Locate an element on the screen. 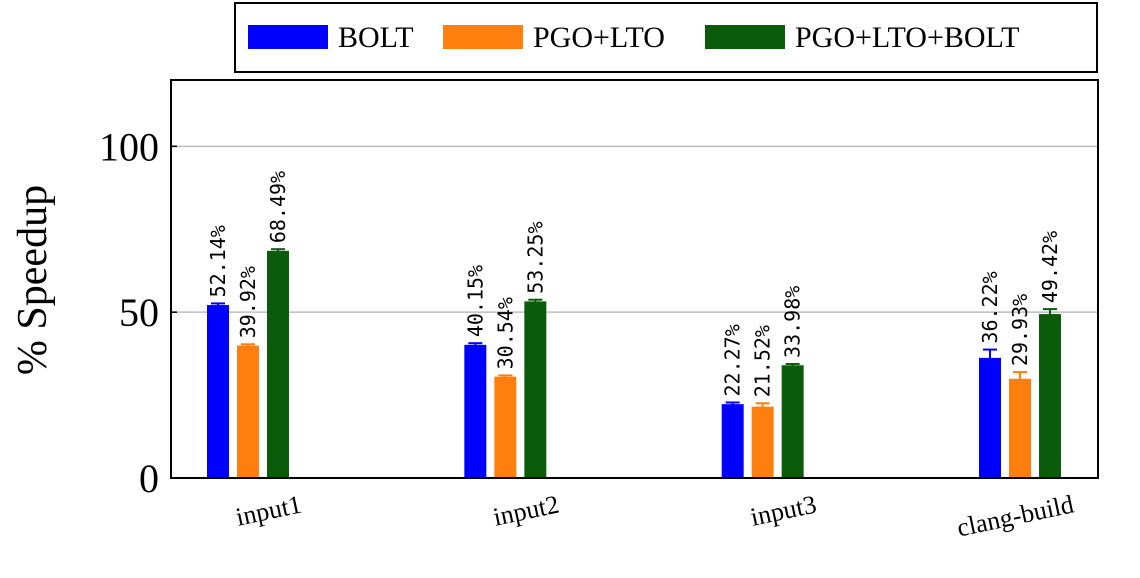  legend-box is located at coordinates (666, 37).